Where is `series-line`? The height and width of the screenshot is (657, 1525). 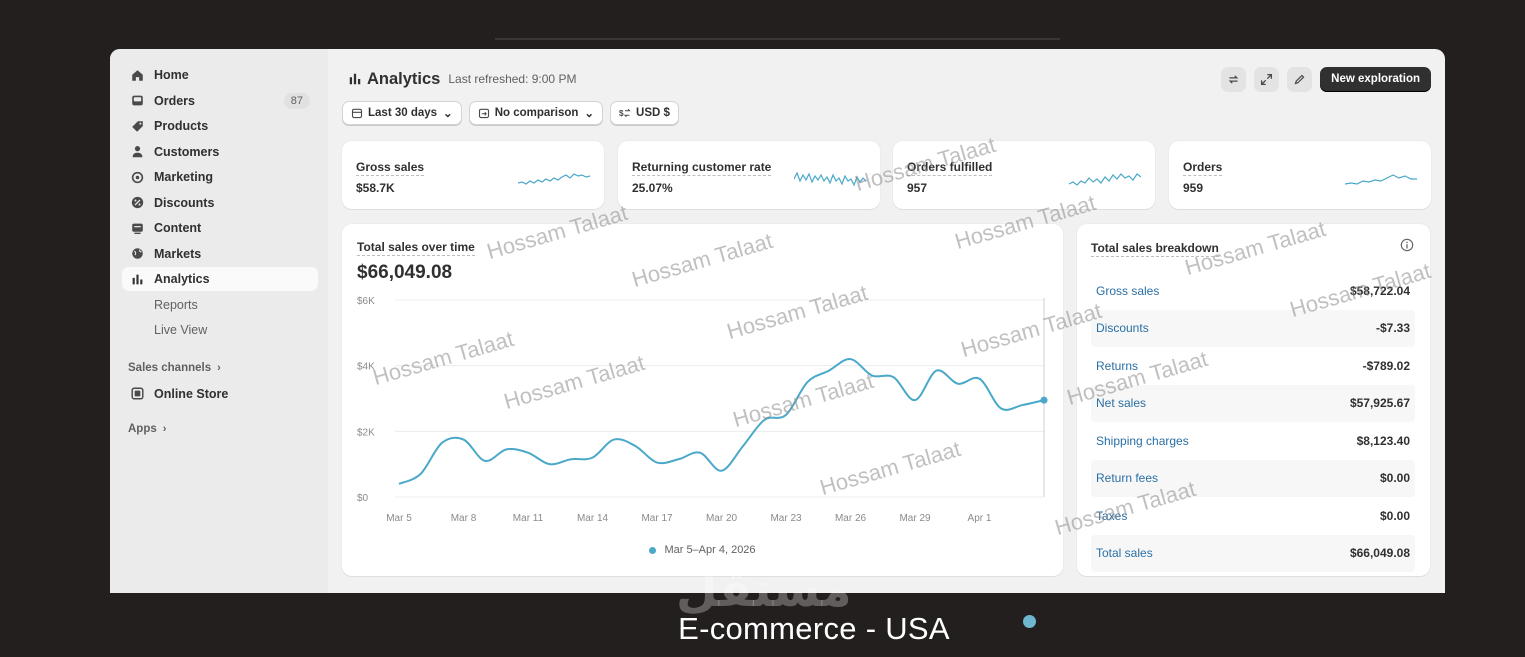
series-line is located at coordinates (721, 421).